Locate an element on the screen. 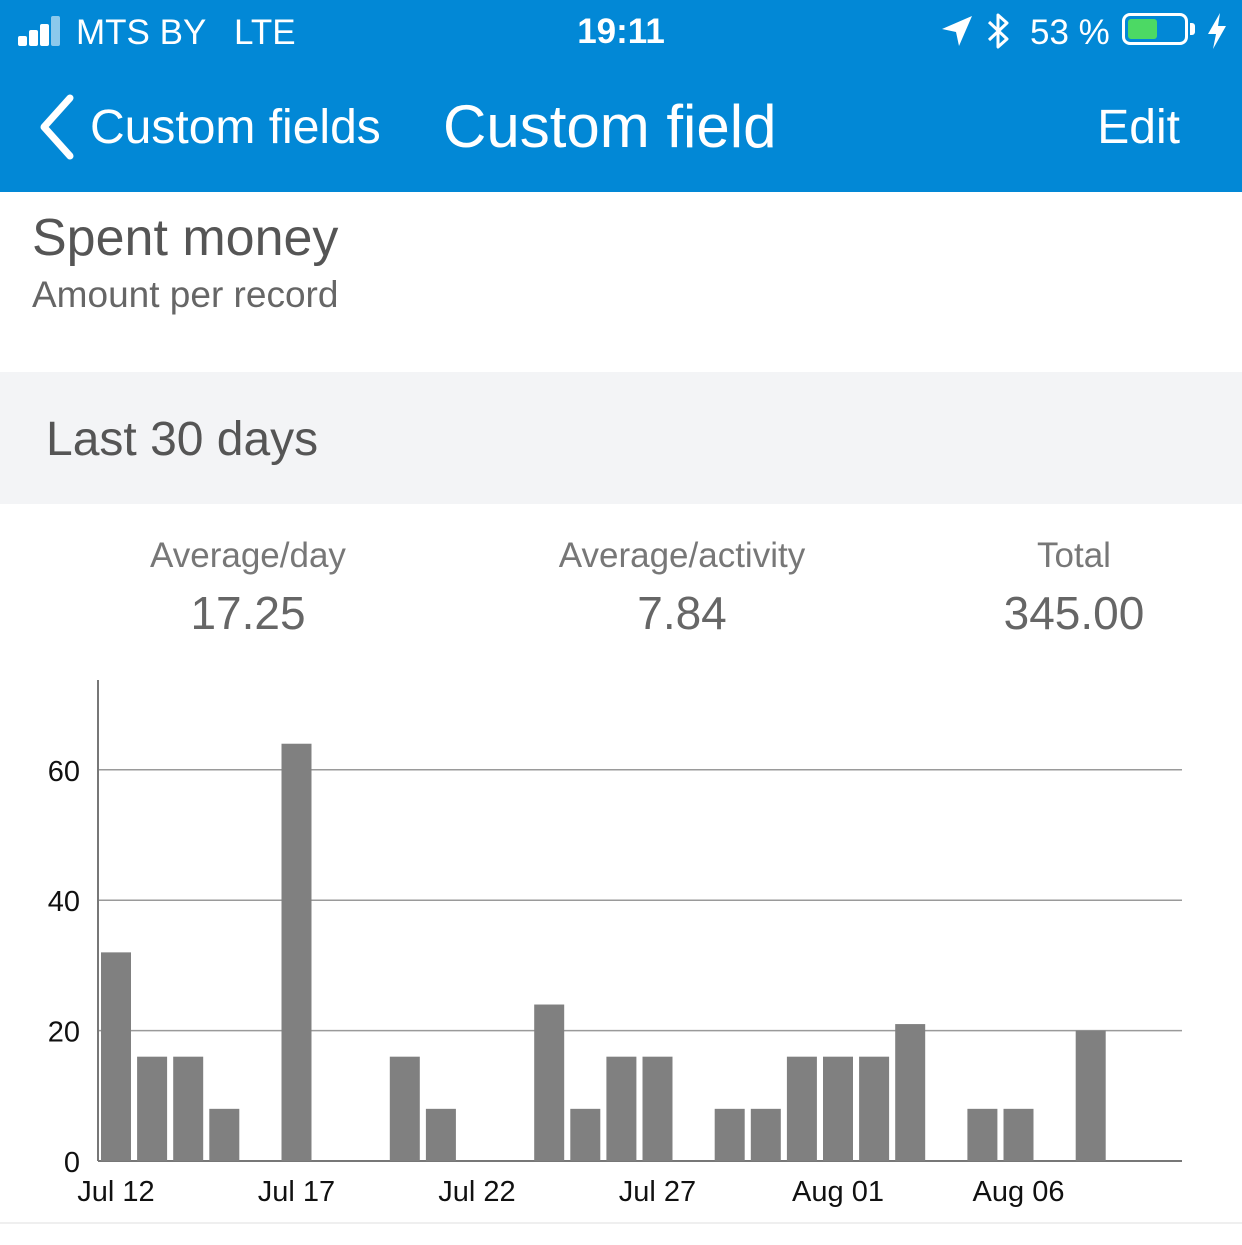  charging-bolt-icon is located at coordinates (1217, 31).